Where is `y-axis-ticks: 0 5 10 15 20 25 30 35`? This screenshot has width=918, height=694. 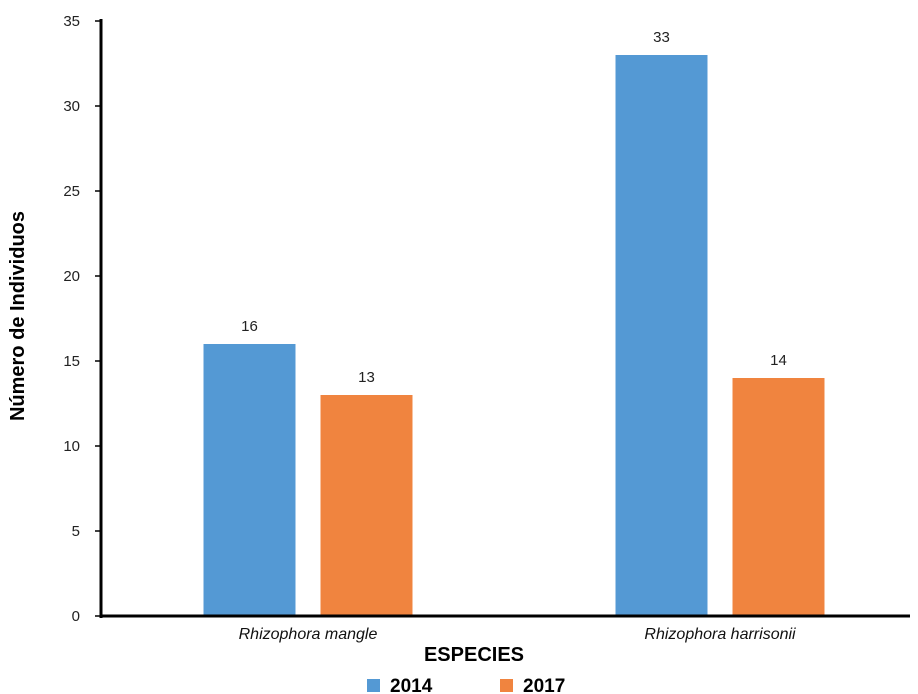 y-axis-ticks: 0 5 10 15 20 25 30 35 is located at coordinates (82, 319).